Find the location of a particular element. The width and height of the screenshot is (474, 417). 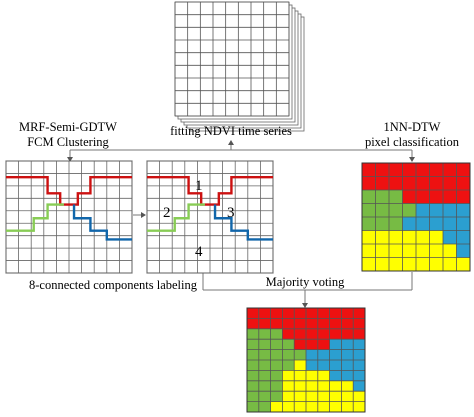

clustering-grid is located at coordinates (69, 217).